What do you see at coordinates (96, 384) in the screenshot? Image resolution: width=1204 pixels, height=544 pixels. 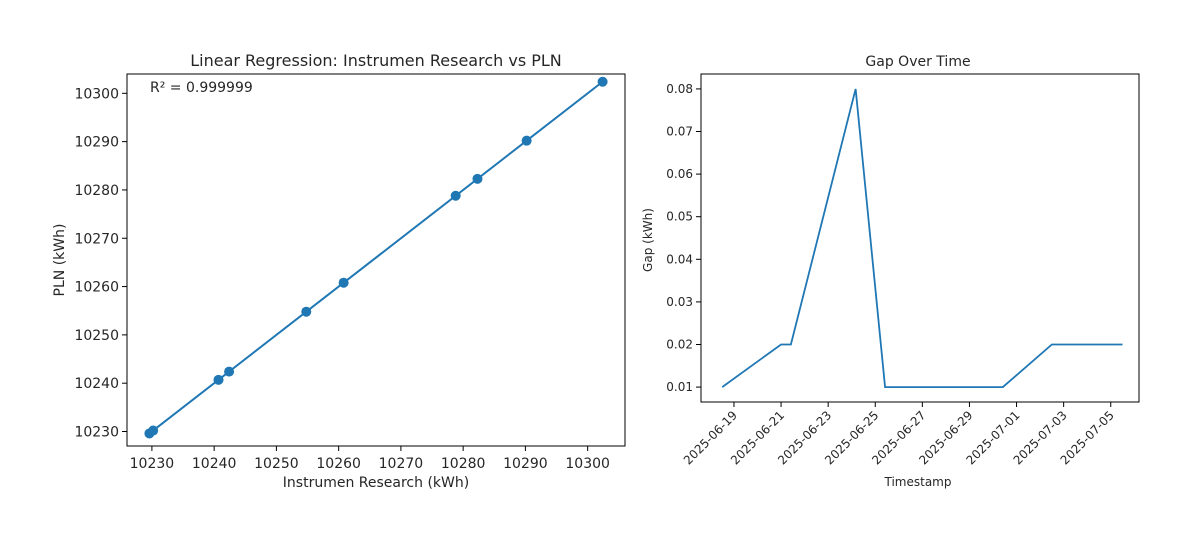 I see `regression-y-tick-label: 10240` at bounding box center [96, 384].